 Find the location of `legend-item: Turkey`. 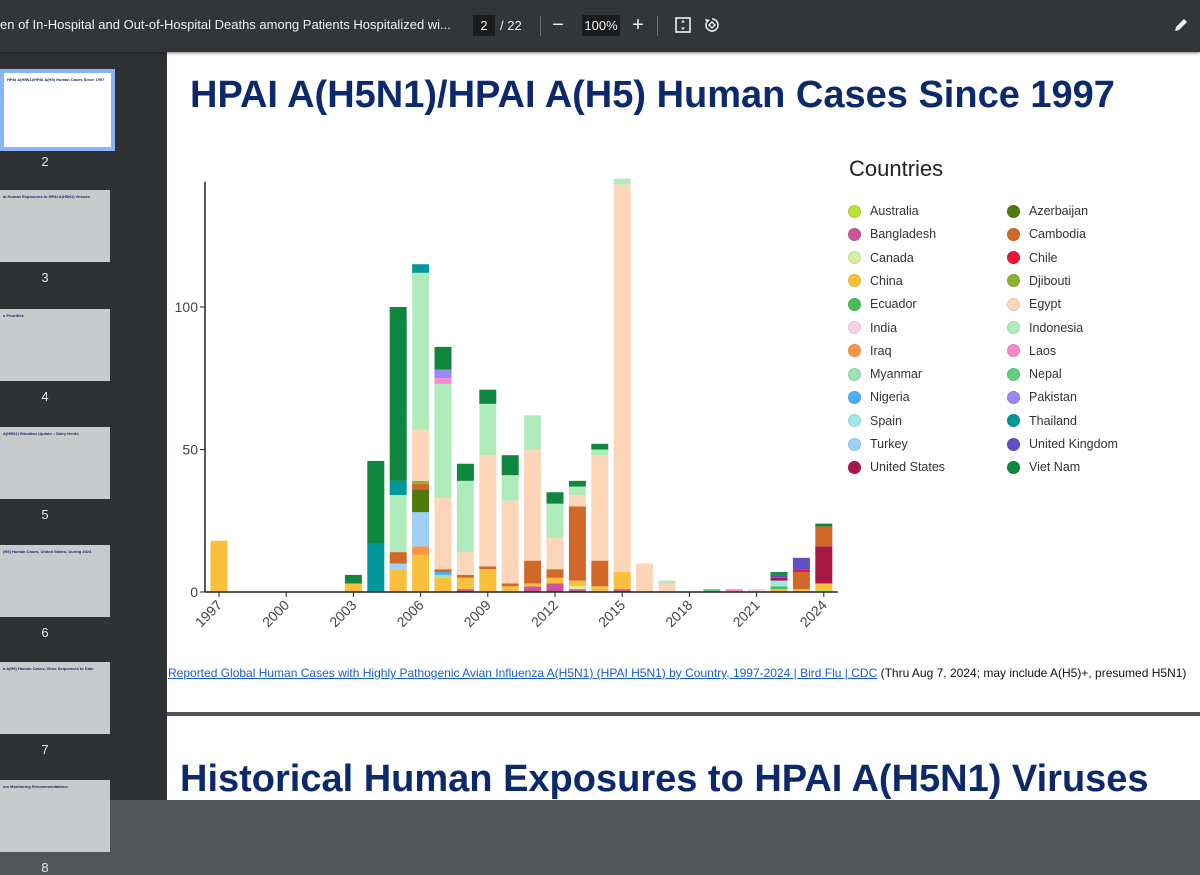

legend-item: Turkey is located at coordinates (878, 444).